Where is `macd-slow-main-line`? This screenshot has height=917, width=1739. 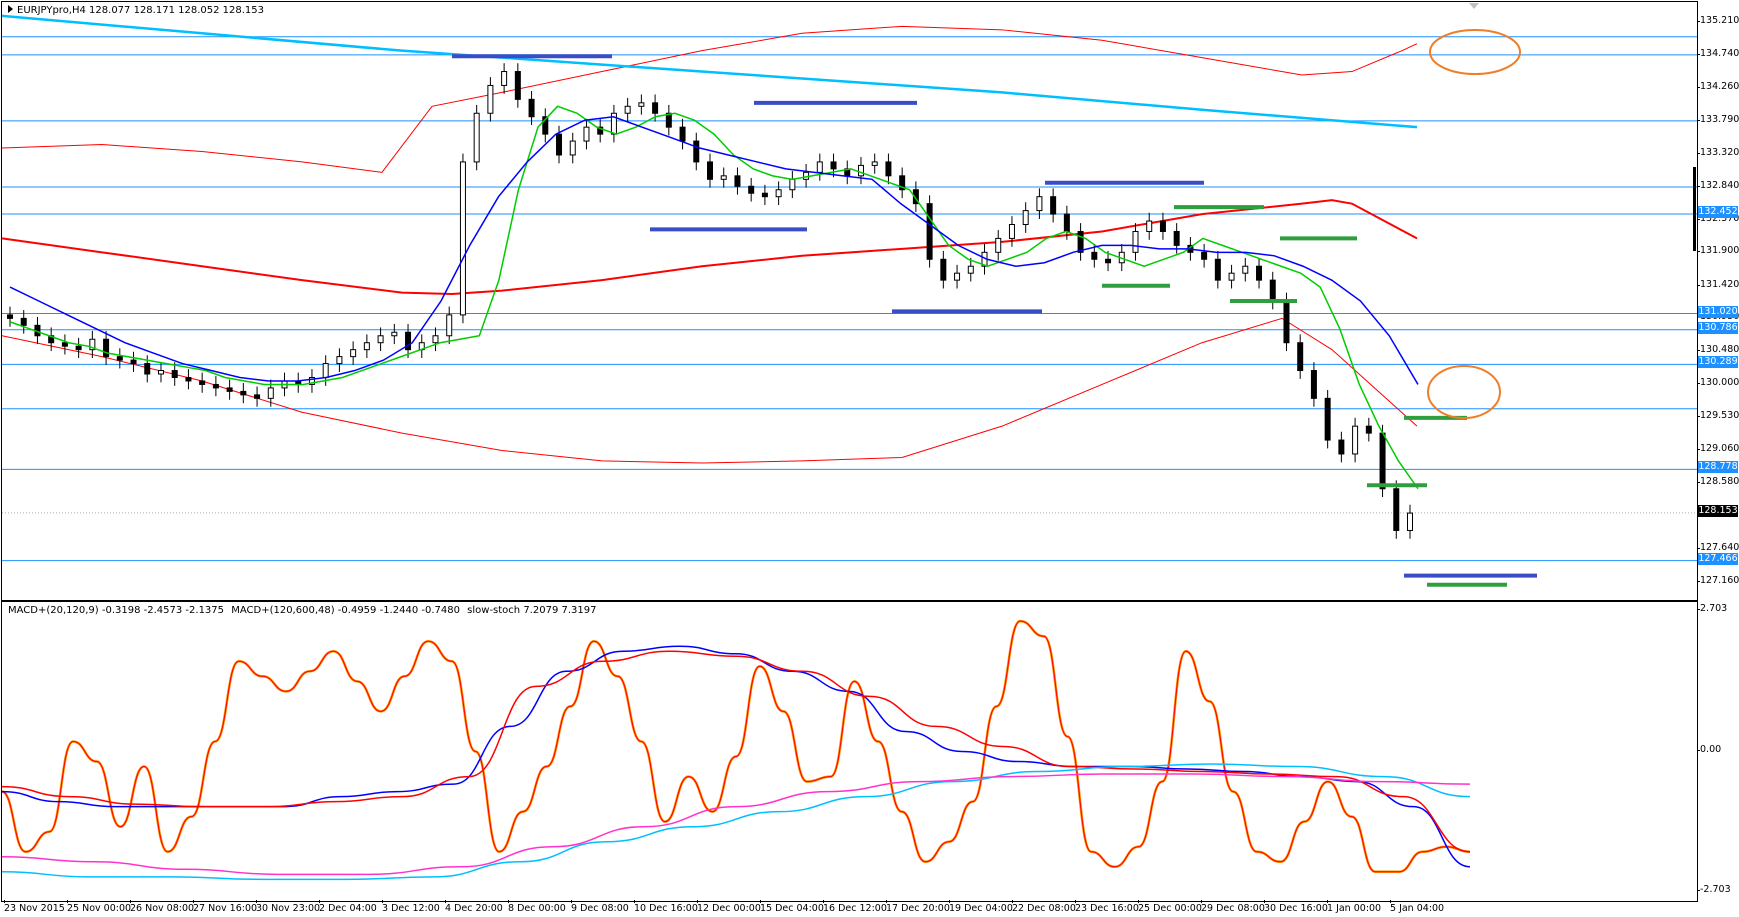 macd-slow-main-line is located at coordinates (736, 822).